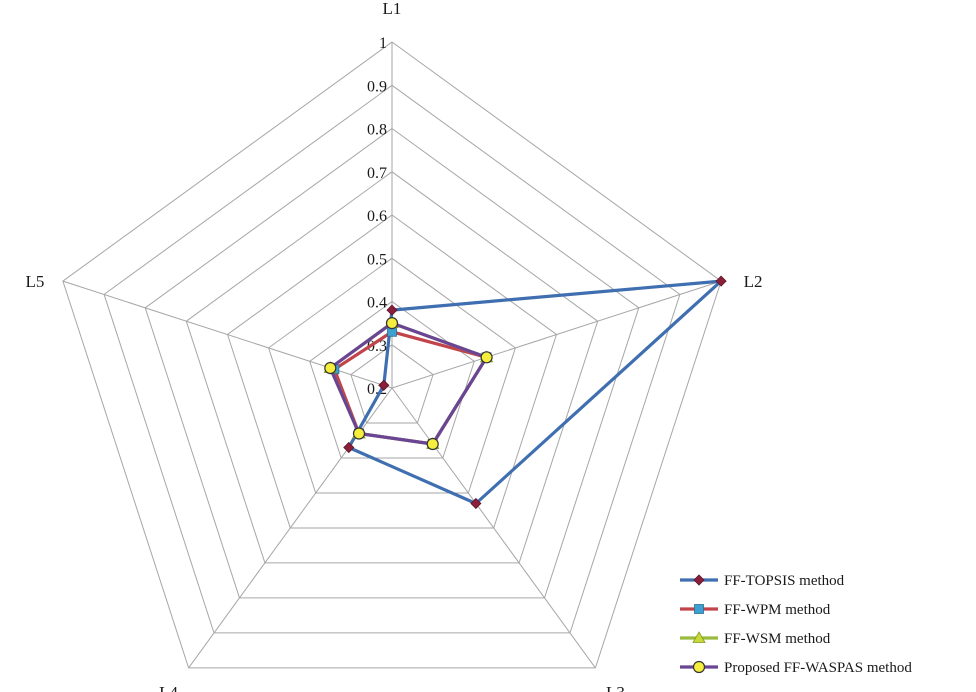 The width and height of the screenshot is (976, 692). What do you see at coordinates (377, 303) in the screenshot?
I see `tick-label: 0.4` at bounding box center [377, 303].